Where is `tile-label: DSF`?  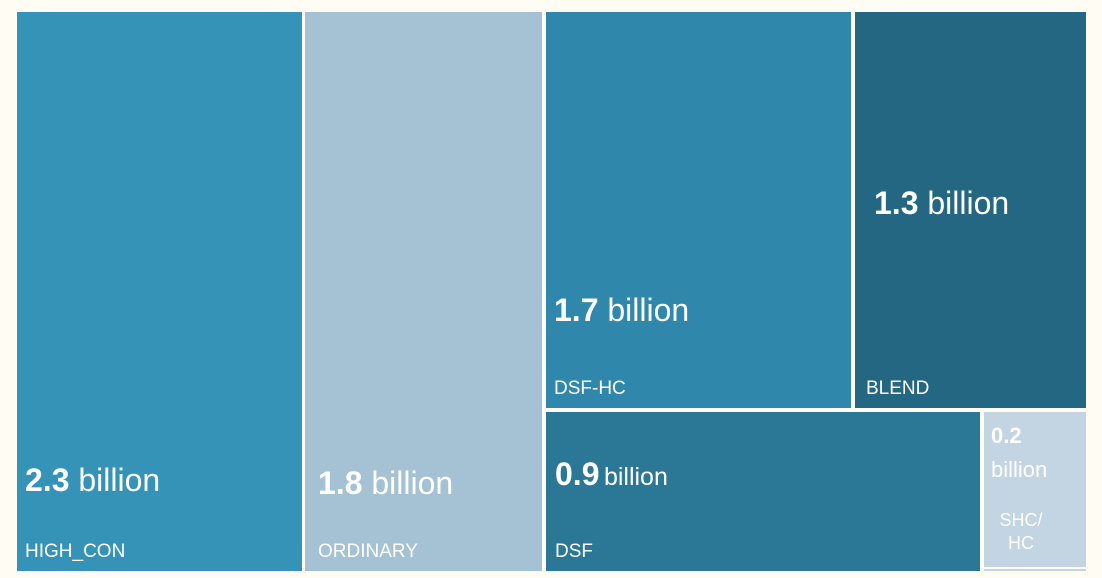 tile-label: DSF is located at coordinates (574, 551).